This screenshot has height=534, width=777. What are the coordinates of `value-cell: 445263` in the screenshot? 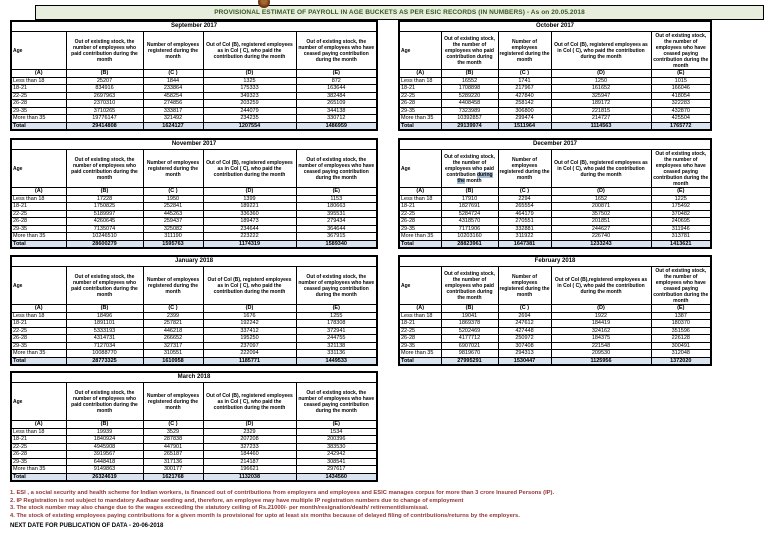 It's located at (173, 213).